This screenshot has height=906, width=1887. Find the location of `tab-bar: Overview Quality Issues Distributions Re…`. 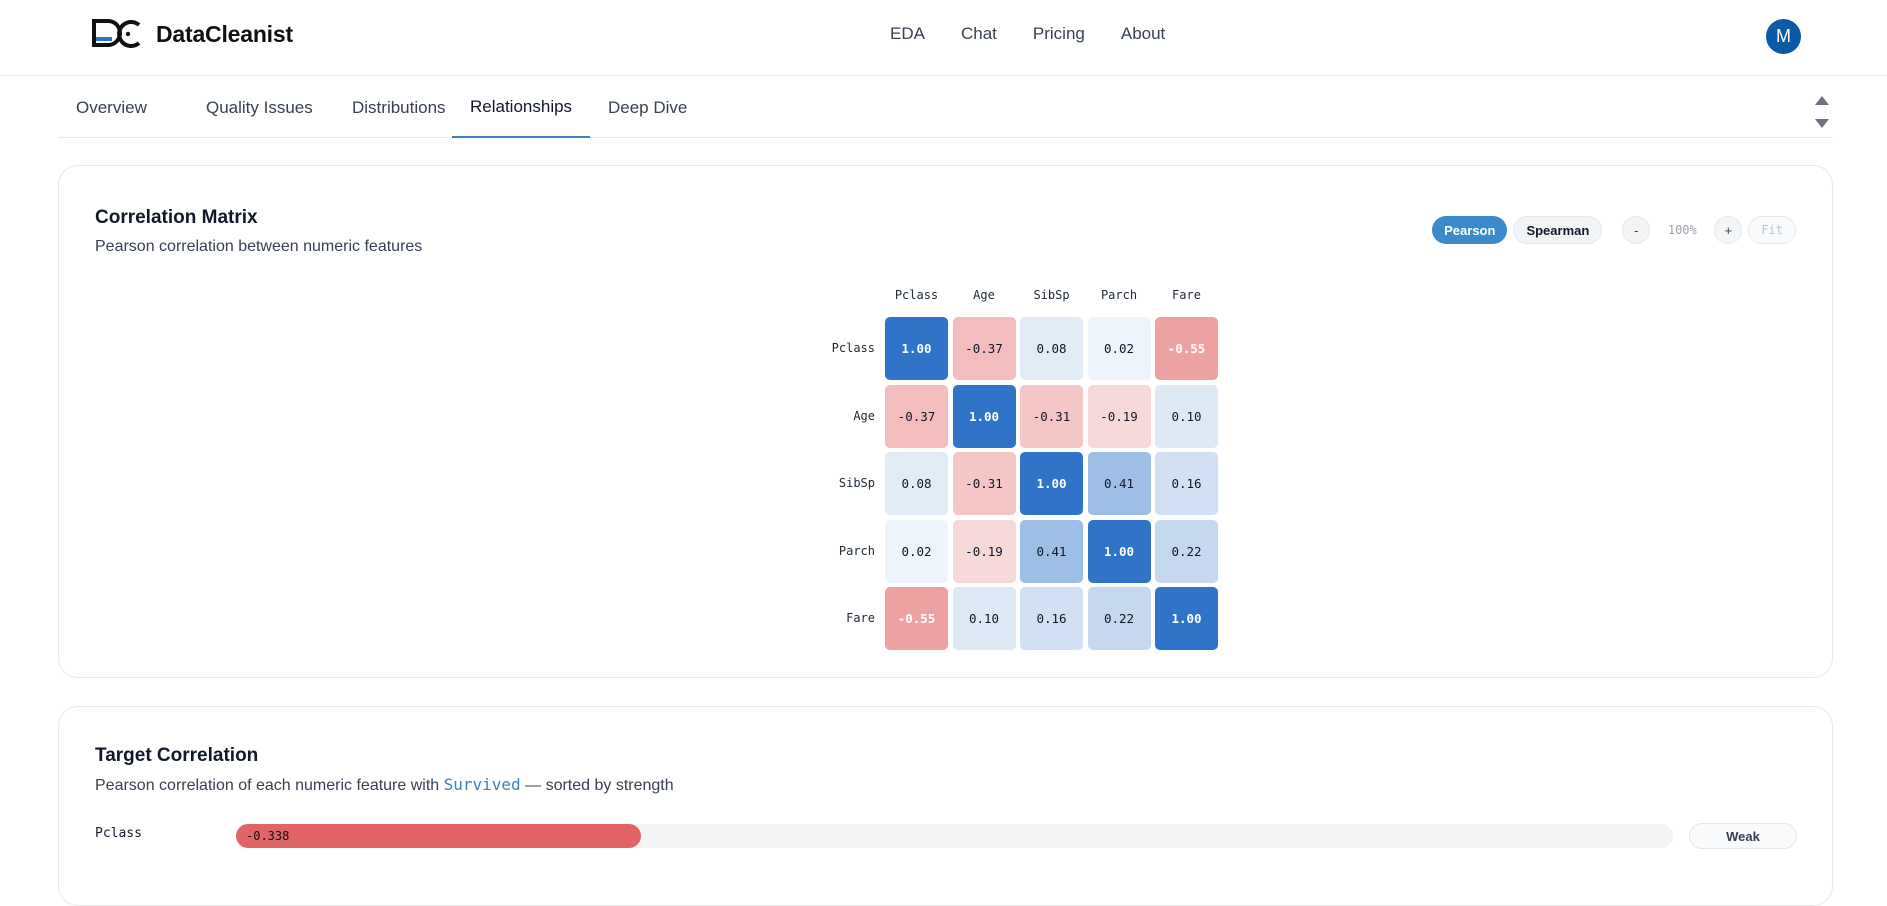

tab-bar: Overview Quality Issues Distributions Re… is located at coordinates (945, 107).